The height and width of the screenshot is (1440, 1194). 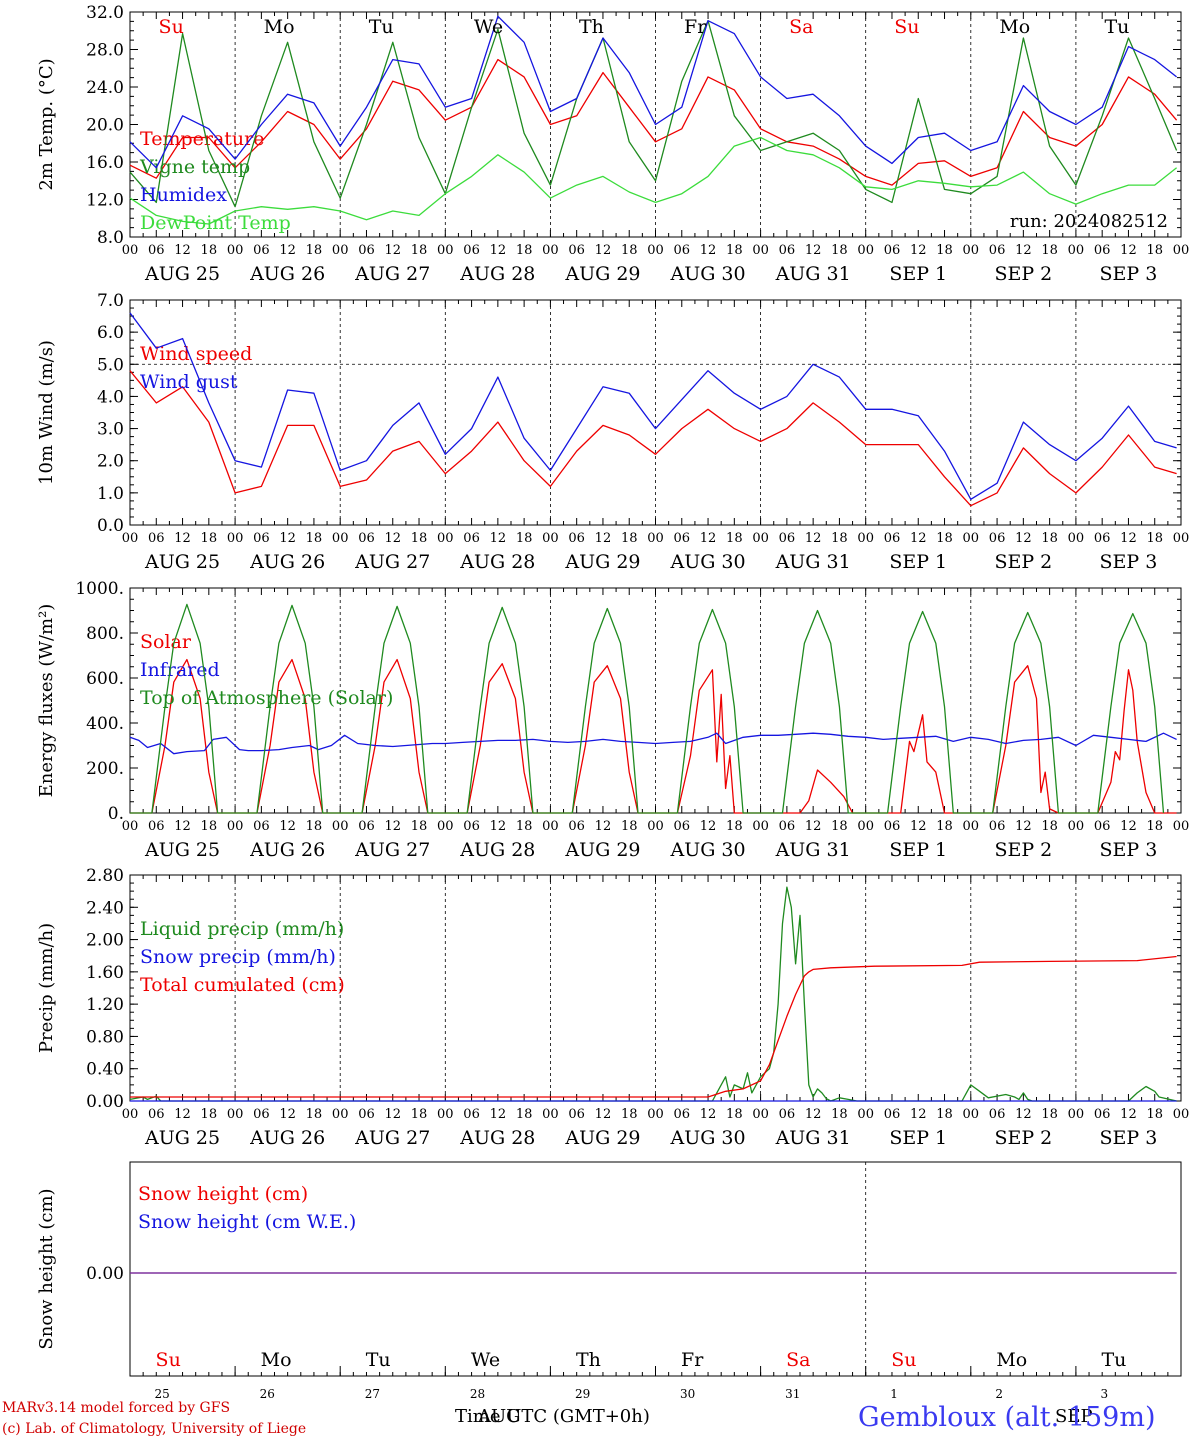 What do you see at coordinates (105, 1037) in the screenshot?
I see `y-tick-label: 0.80` at bounding box center [105, 1037].